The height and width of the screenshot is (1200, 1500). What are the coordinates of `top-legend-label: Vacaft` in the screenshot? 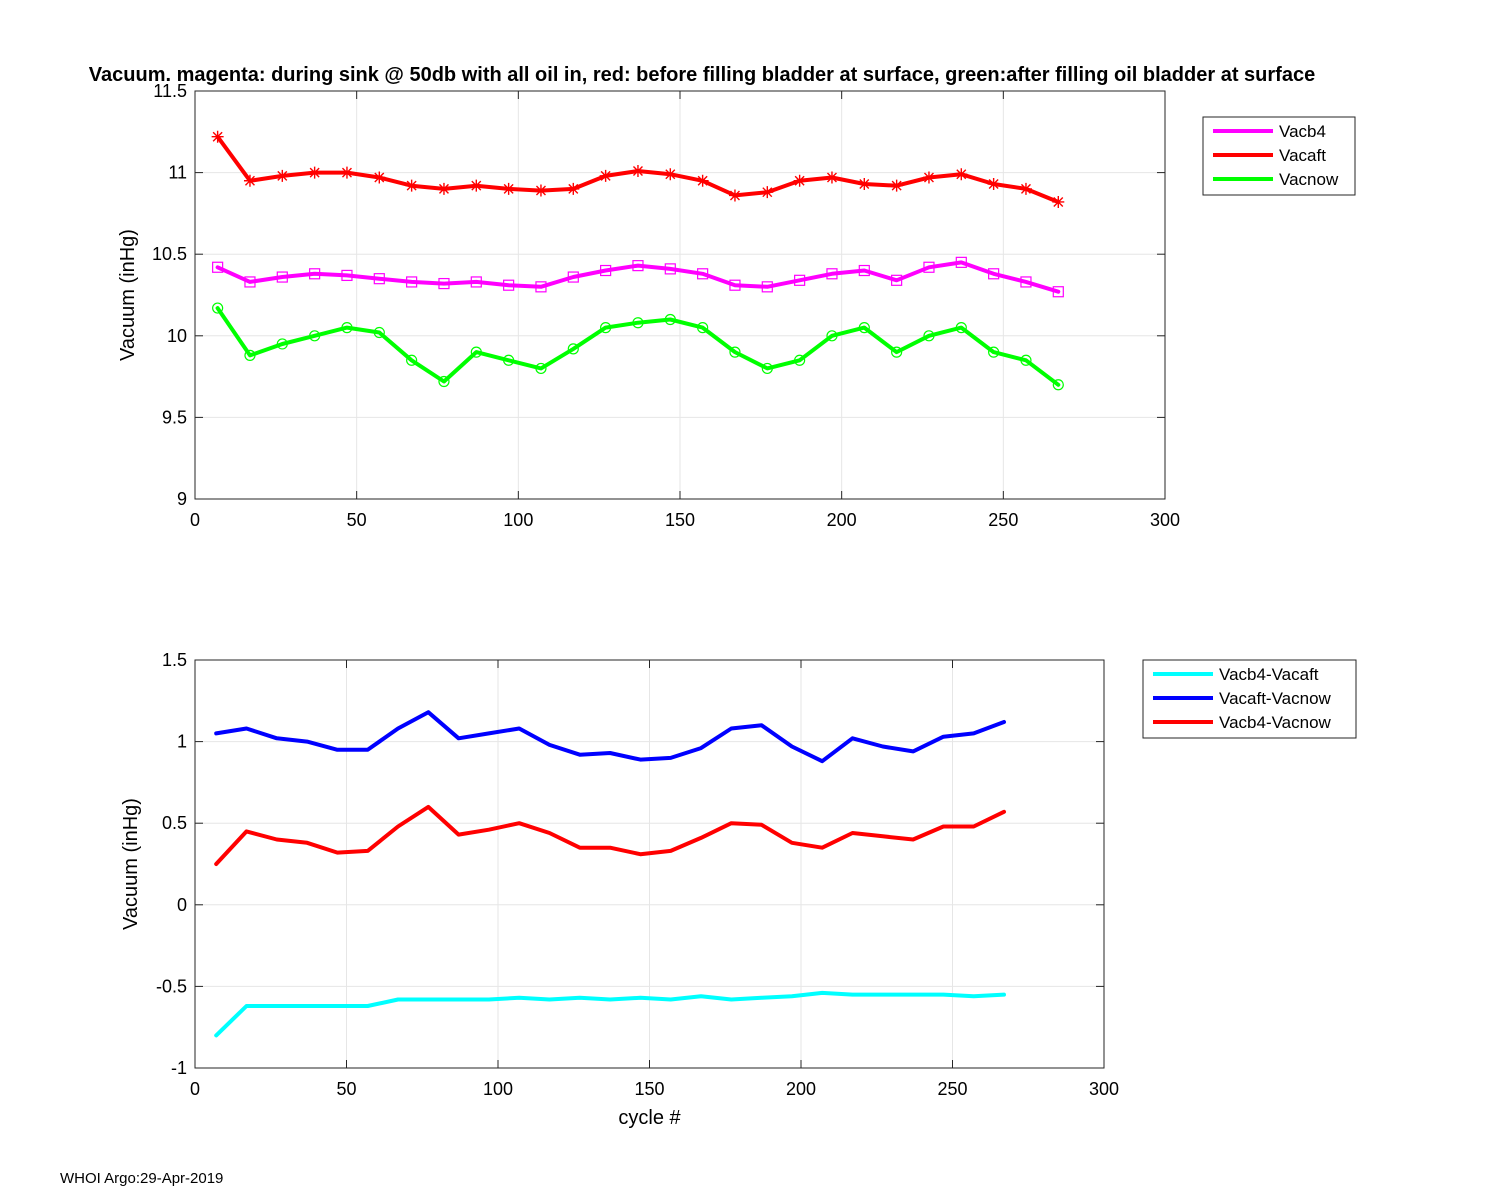 It's located at (1302, 155).